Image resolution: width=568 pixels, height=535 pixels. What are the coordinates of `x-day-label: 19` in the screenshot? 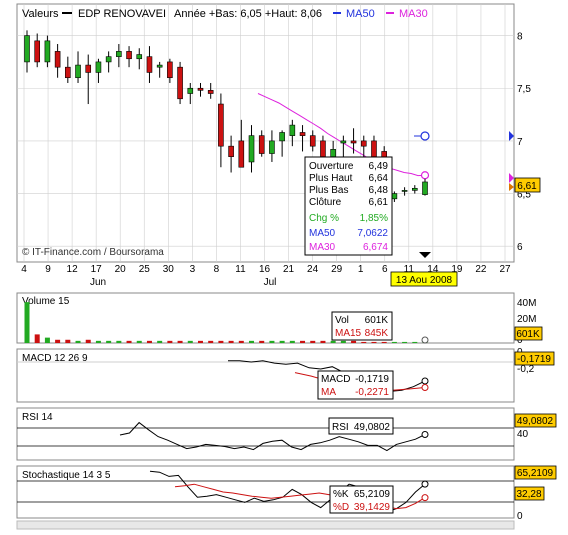 It's located at (457, 269).